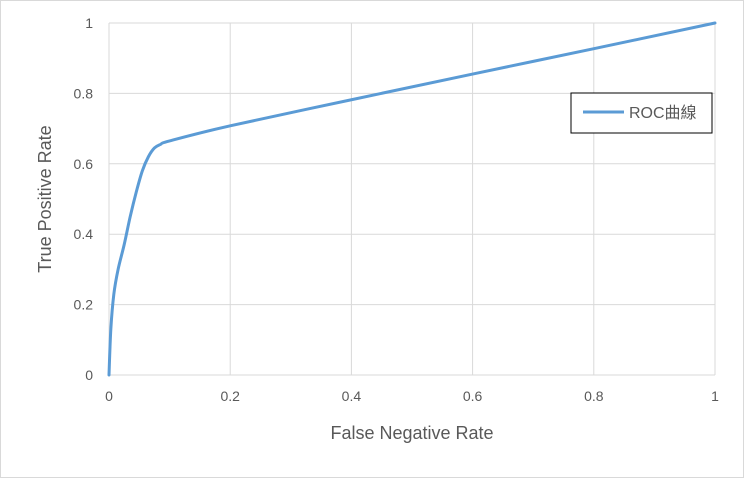 The image size is (744, 478). Describe the element at coordinates (45, 198) in the screenshot. I see `y-axis-title: True Positive Rate` at that location.